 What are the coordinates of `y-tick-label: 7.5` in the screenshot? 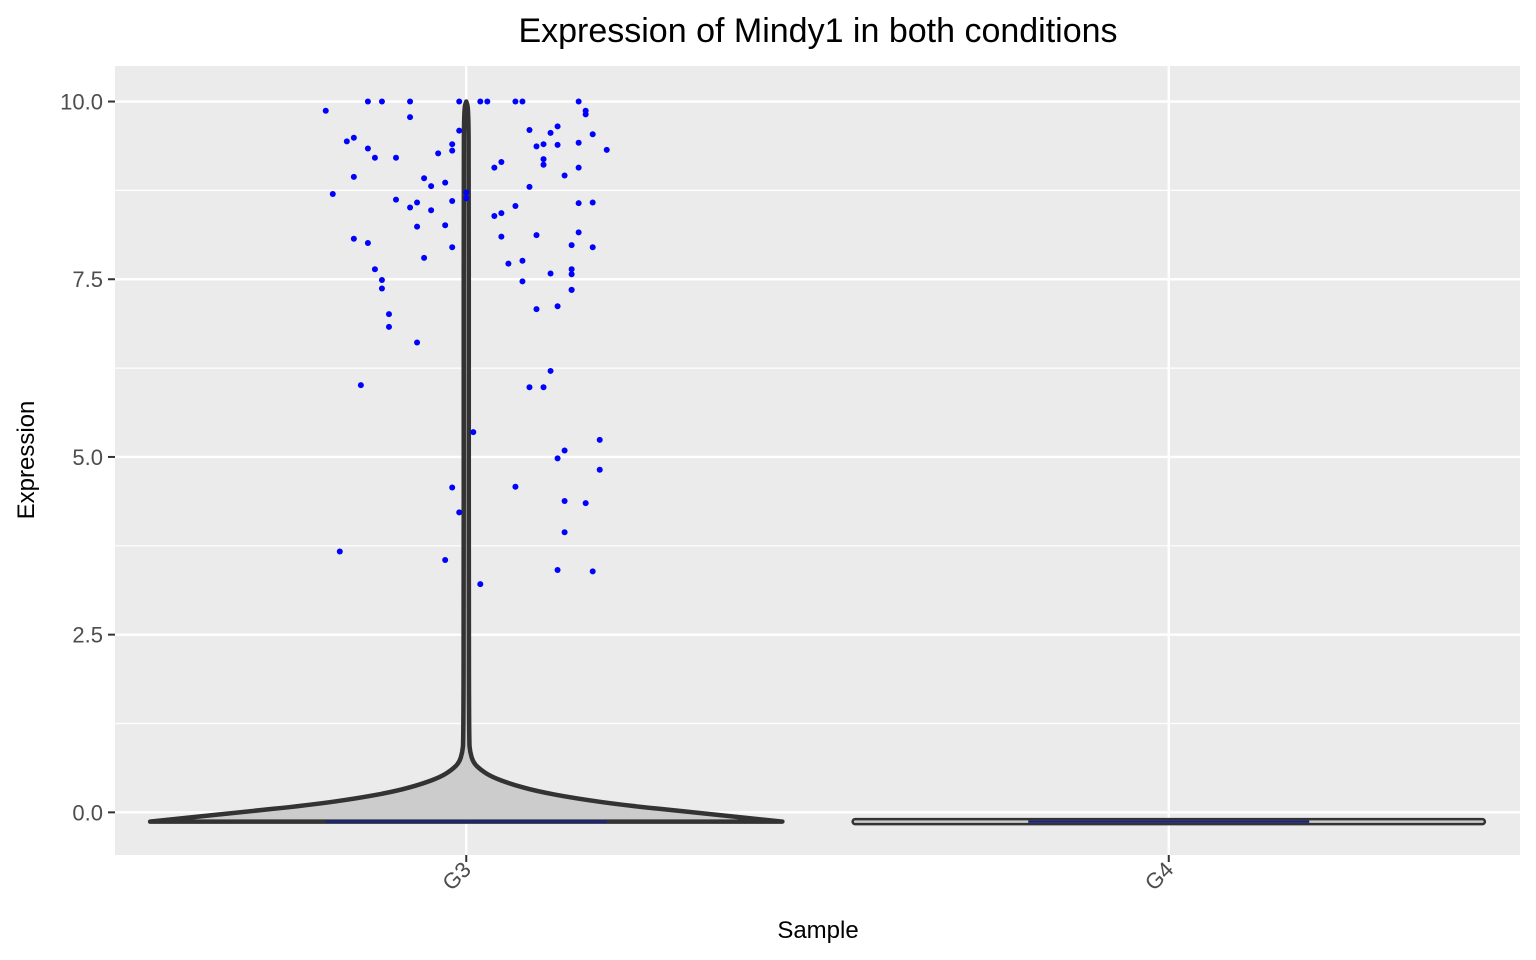 It's located at (87, 279).